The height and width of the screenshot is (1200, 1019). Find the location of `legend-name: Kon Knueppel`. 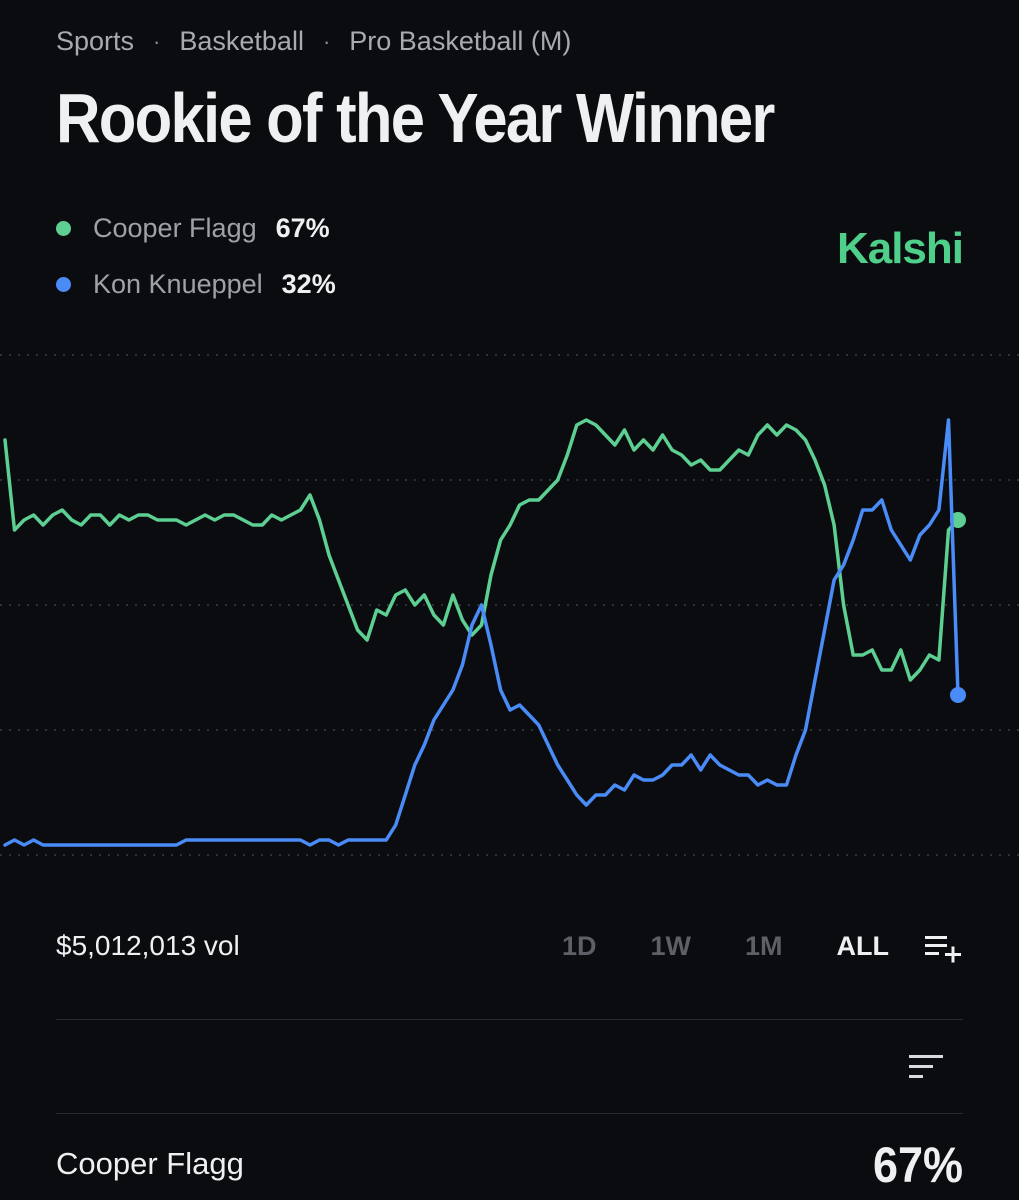

legend-name: Kon Knueppel is located at coordinates (178, 283).